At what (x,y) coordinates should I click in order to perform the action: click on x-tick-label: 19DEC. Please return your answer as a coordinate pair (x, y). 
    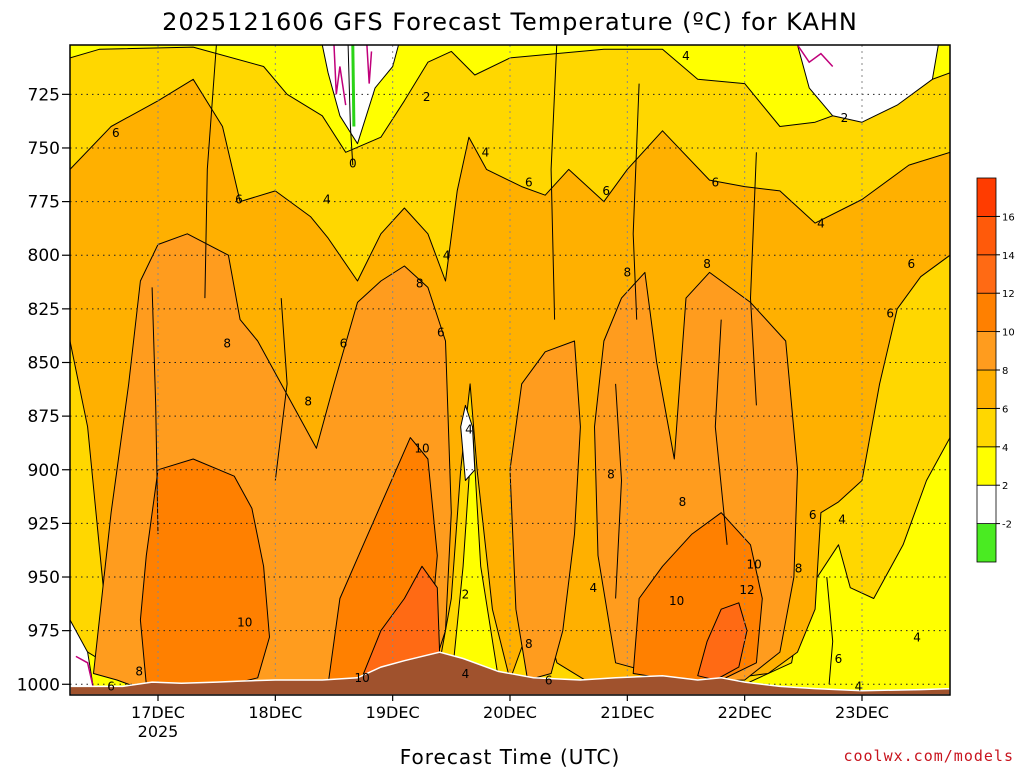
    Looking at the image, I should click on (393, 712).